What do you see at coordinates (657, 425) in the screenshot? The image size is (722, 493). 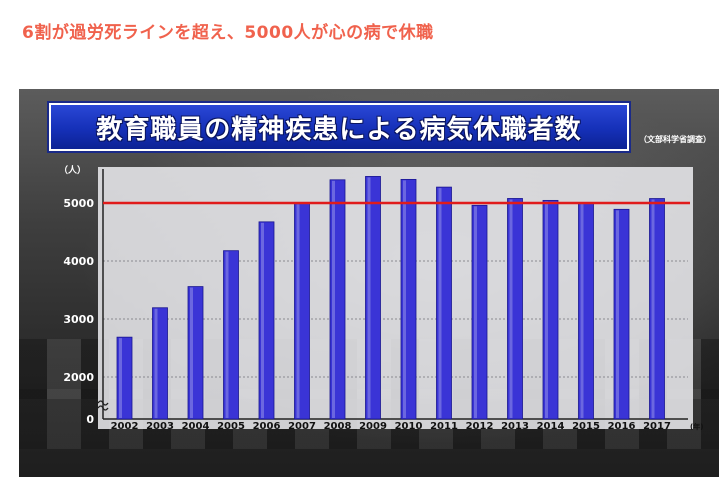 I see `x-tick-label: 2017` at bounding box center [657, 425].